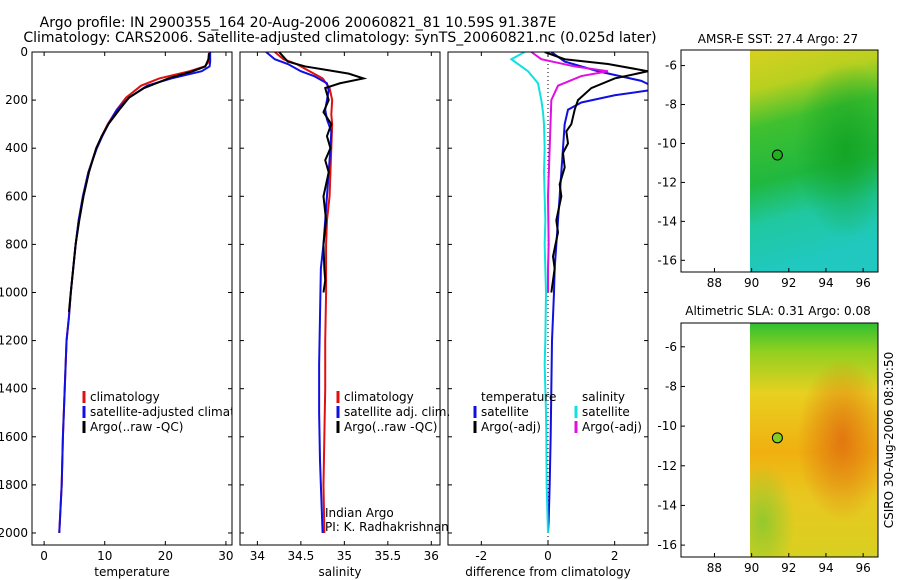  What do you see at coordinates (179, 412) in the screenshot?
I see `temperature-legend-item: satellite-adjusted climatology` at bounding box center [179, 412].